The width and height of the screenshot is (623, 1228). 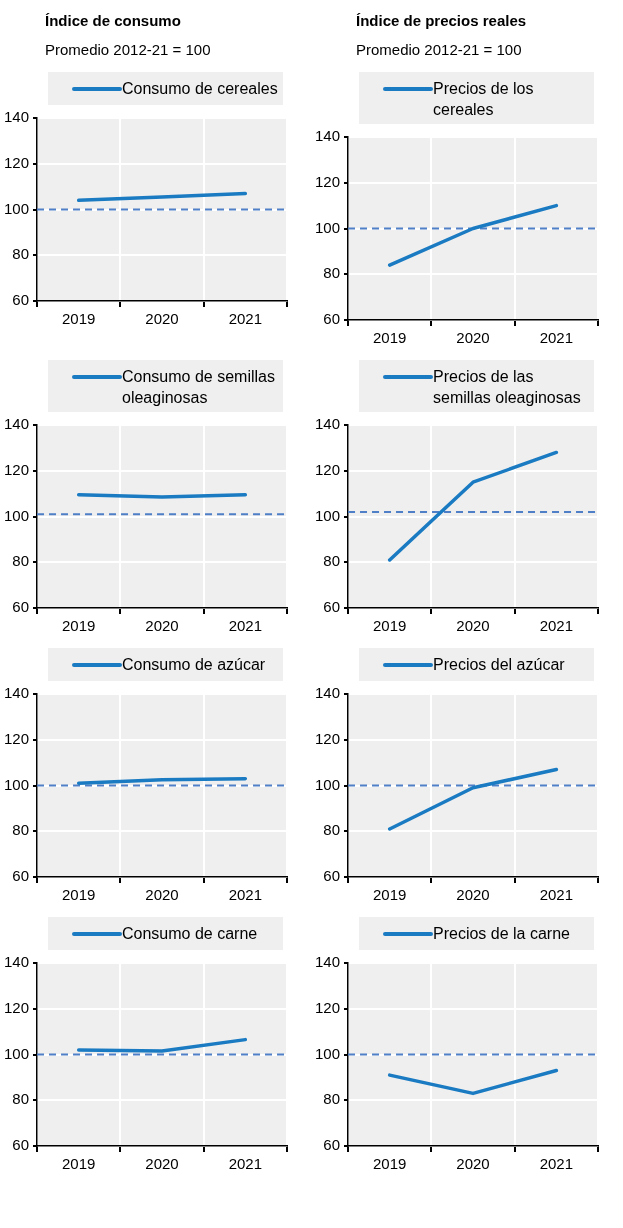 I want to click on legend-label: Precios del azúcar, so click(x=499, y=665).